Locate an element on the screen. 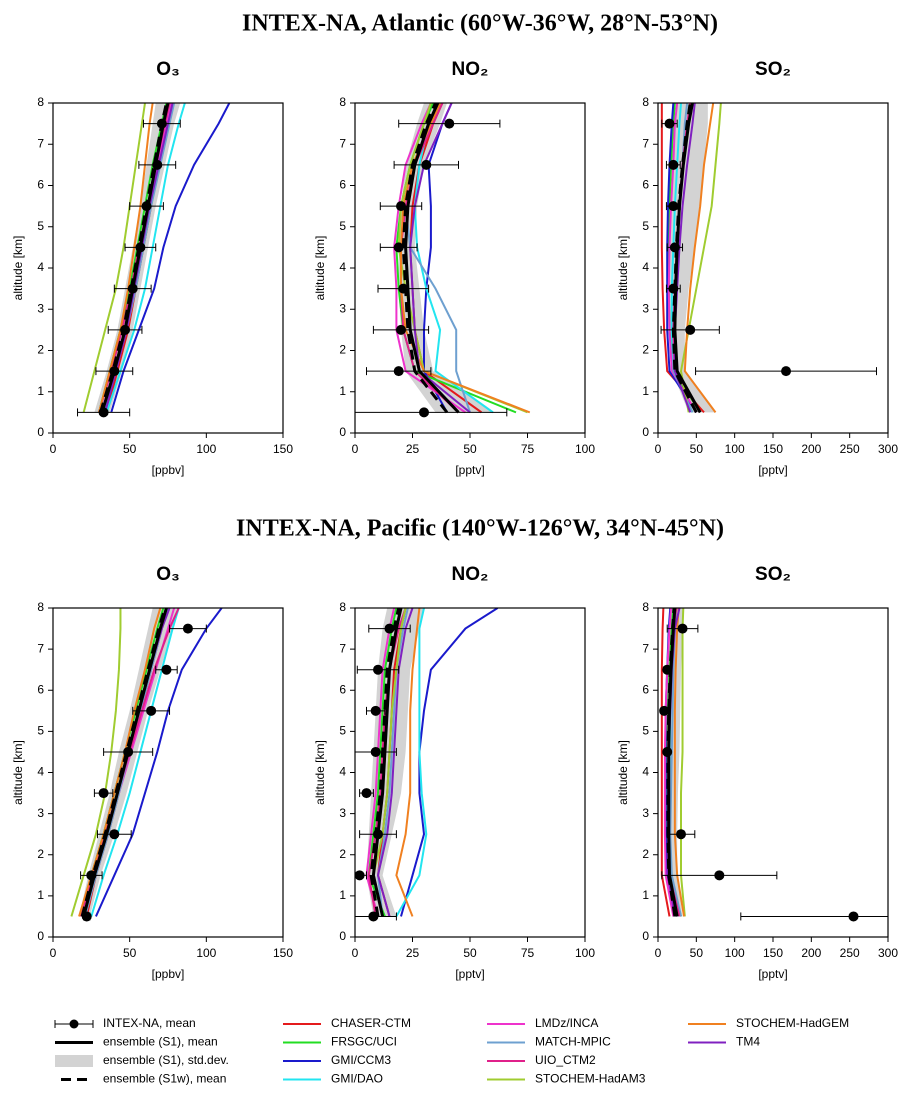  x-tick-label: 300 is located at coordinates (888, 953).